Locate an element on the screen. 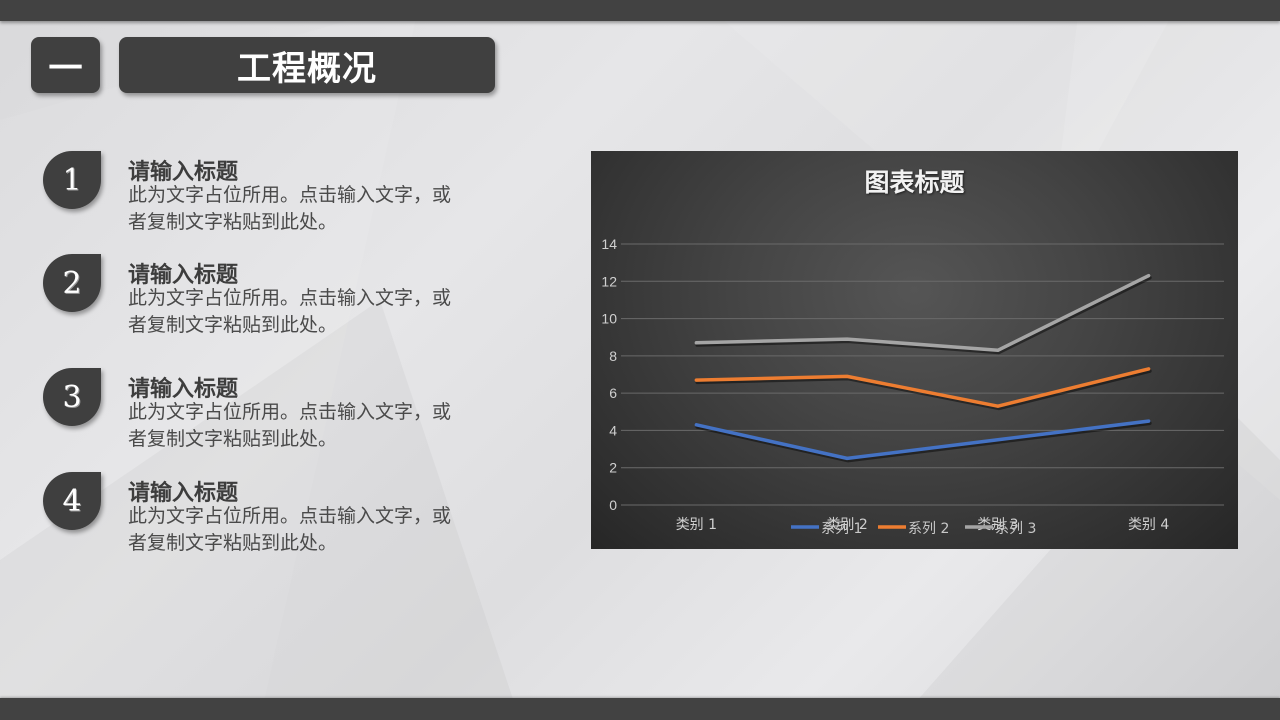  number-badge: 2 is located at coordinates (72, 283).